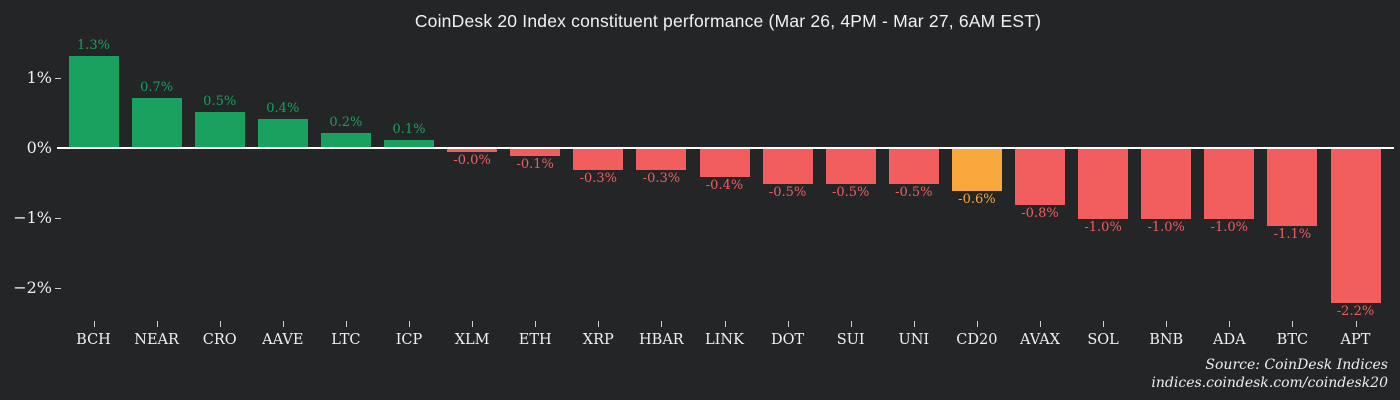 The width and height of the screenshot is (1400, 400). I want to click on category-label-link: LINK, so click(724, 340).